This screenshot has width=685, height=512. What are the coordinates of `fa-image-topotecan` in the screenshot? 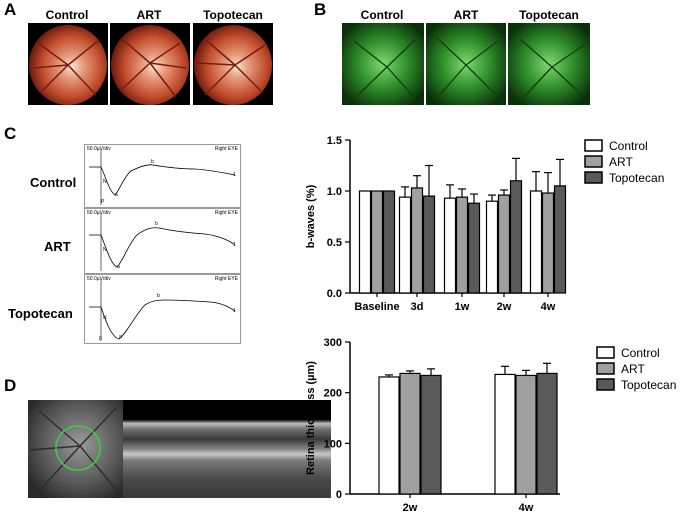 It's located at (549, 64).